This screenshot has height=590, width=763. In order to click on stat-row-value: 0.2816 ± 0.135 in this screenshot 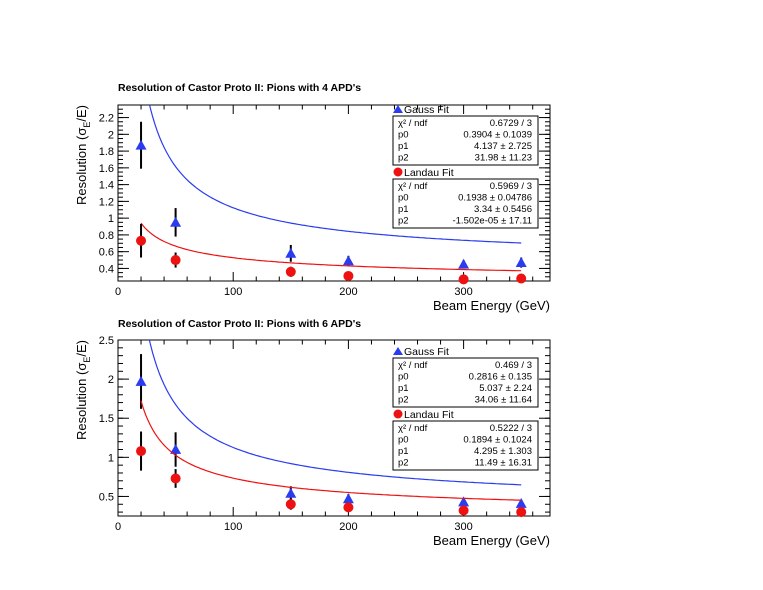, I will do `click(500, 377)`.